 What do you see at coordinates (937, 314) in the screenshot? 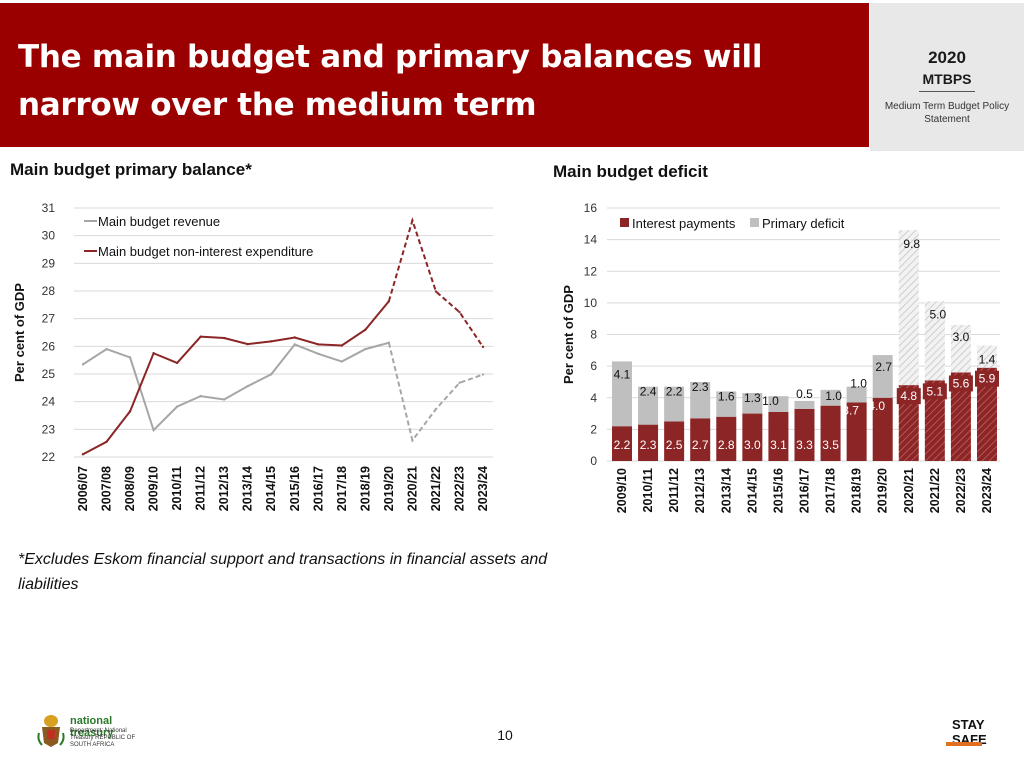
I see `primary-deficit-data-label: 5.0` at bounding box center [937, 314].